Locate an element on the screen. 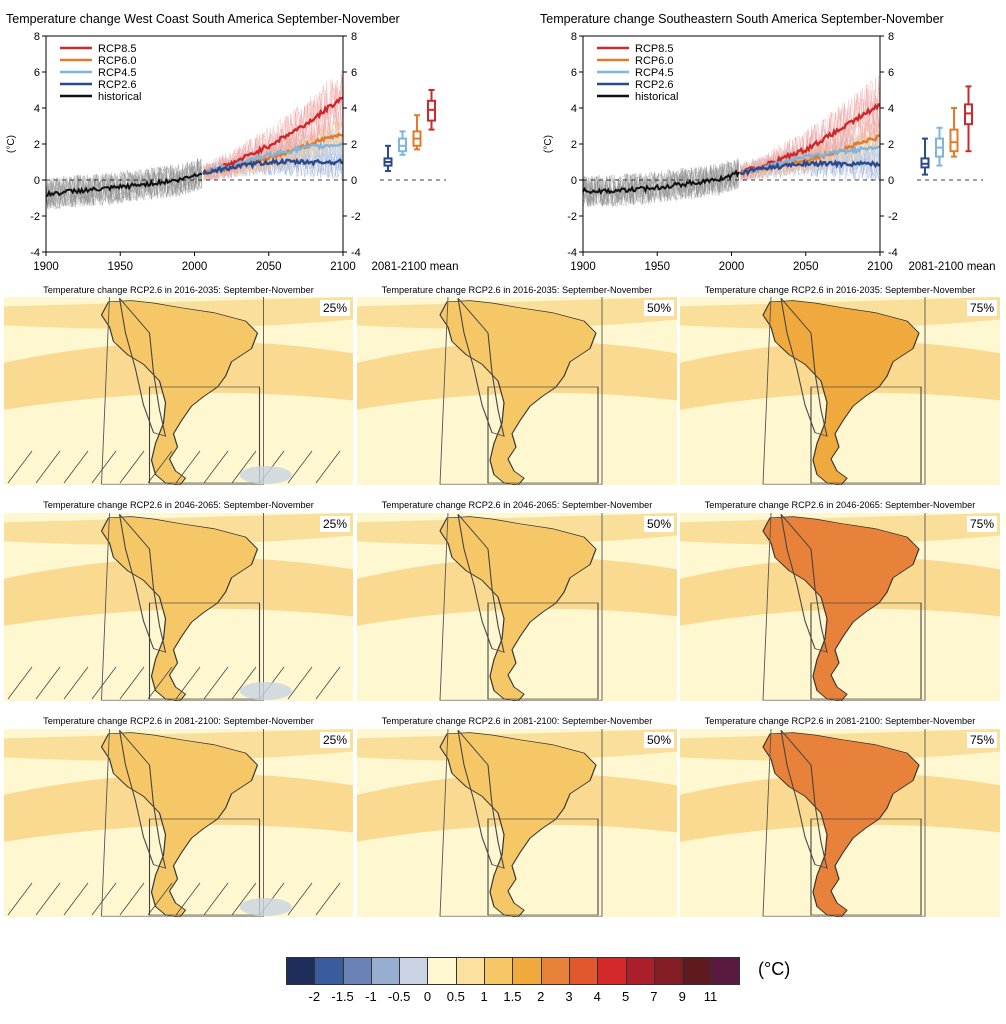 The image size is (1006, 1024). colorbar-tick-label: 3 is located at coordinates (569, 996).